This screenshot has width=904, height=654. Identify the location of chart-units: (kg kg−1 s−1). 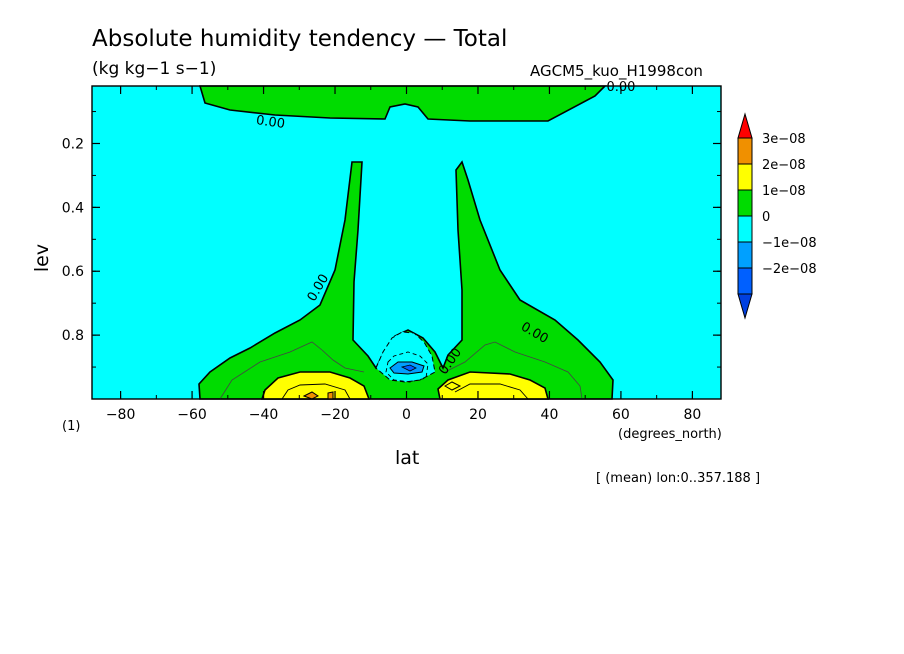
(154, 69).